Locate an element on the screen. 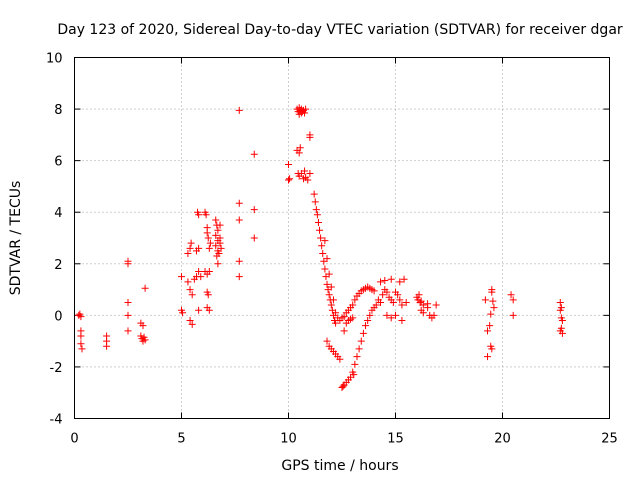 The image size is (640, 480). y-tick-label: 2 is located at coordinates (58, 265).